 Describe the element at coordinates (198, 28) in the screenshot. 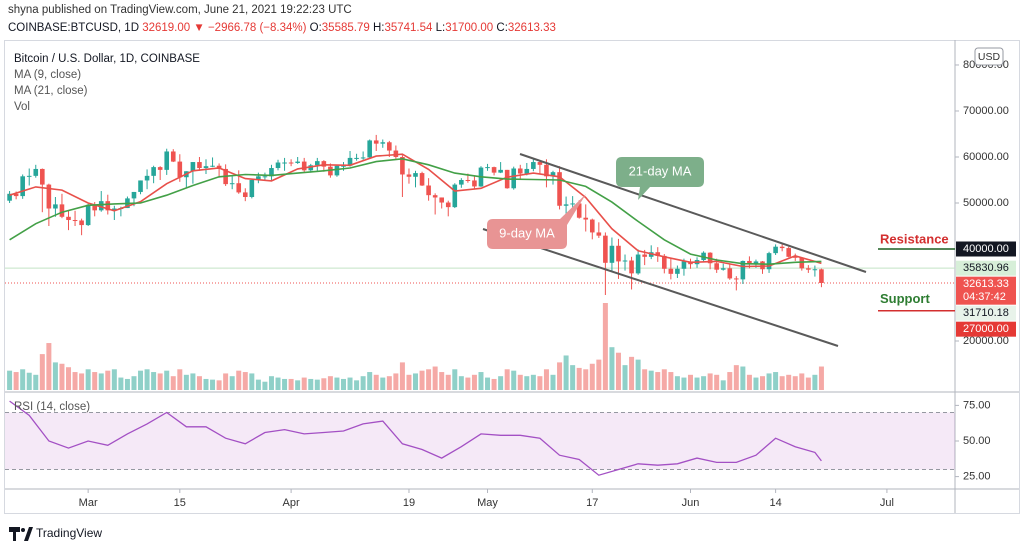

I see `change-arrow: ▼` at that location.